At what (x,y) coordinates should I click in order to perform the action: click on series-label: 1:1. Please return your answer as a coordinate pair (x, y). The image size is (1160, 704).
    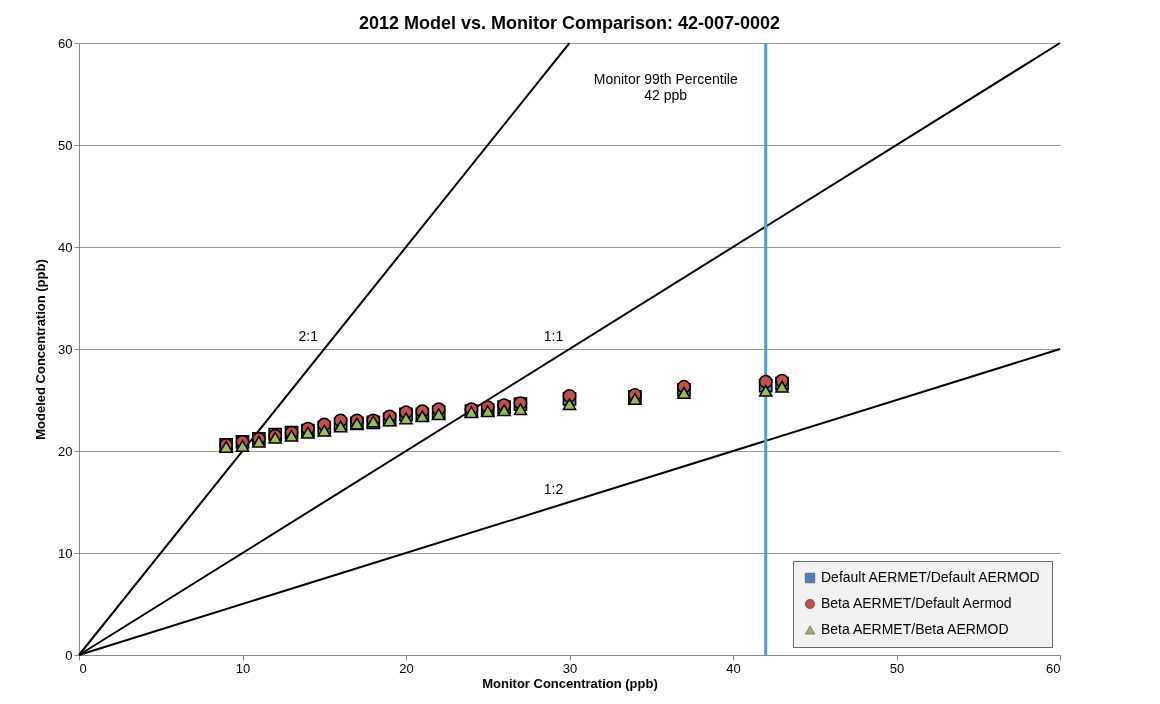
    Looking at the image, I should click on (553, 336).